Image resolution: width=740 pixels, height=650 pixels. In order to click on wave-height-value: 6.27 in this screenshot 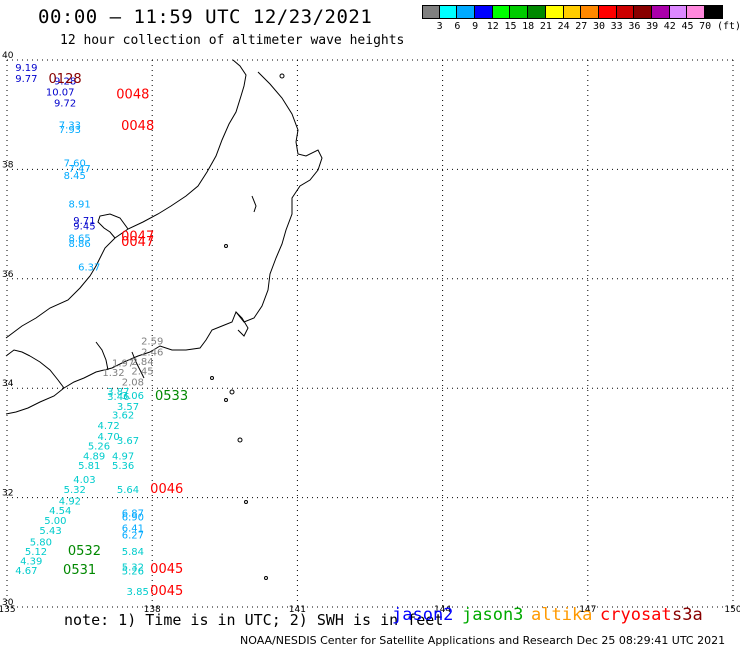, I will do `click(133, 536)`.